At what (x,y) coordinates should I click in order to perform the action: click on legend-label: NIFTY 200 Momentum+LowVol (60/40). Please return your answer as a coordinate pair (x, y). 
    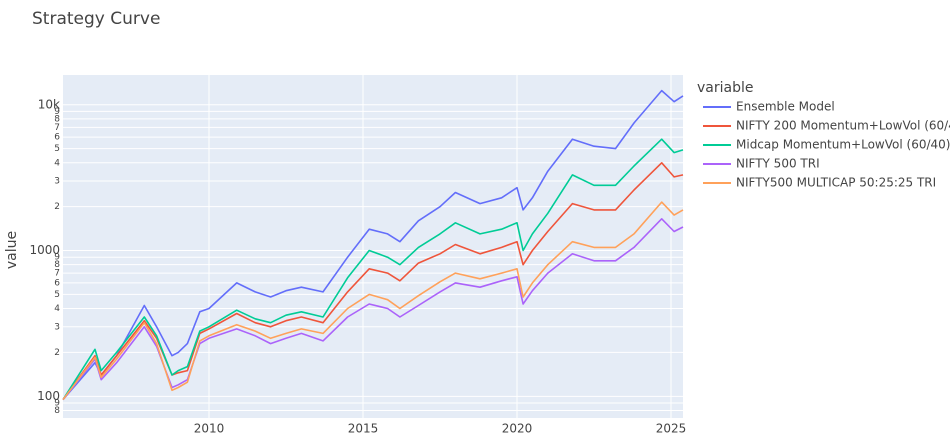
    Looking at the image, I should click on (843, 126).